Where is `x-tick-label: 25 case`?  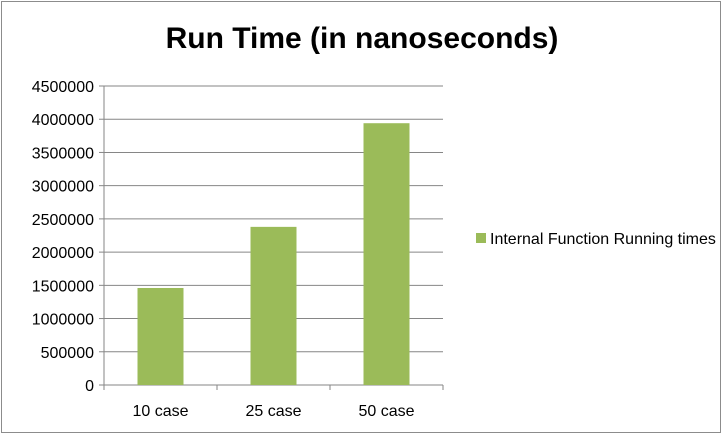 x-tick-label: 25 case is located at coordinates (273, 411).